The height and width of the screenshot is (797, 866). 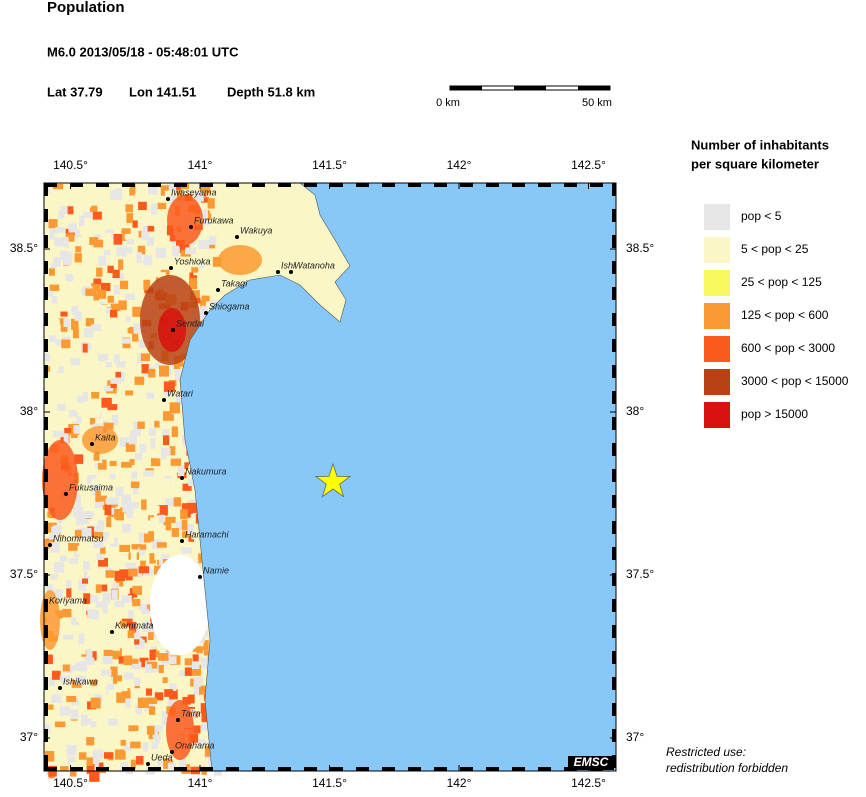 What do you see at coordinates (134, 625) in the screenshot?
I see `town-label: Kammata` at bounding box center [134, 625].